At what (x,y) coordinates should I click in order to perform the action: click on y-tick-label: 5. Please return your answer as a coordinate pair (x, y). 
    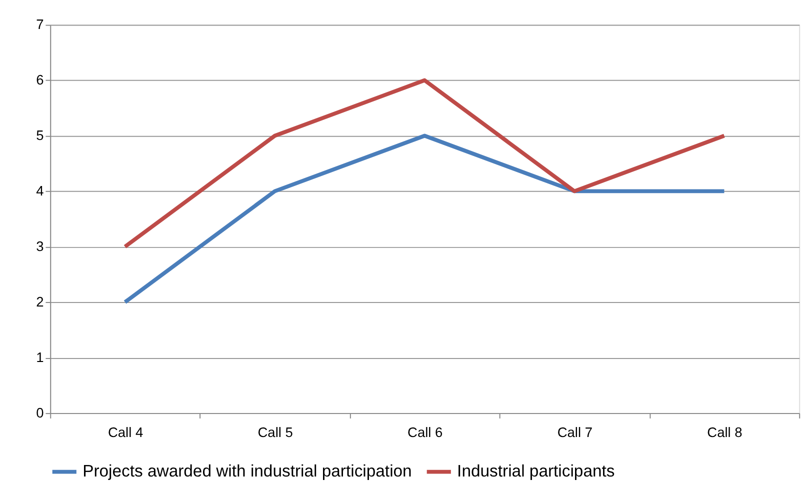
    Looking at the image, I should click on (40, 136).